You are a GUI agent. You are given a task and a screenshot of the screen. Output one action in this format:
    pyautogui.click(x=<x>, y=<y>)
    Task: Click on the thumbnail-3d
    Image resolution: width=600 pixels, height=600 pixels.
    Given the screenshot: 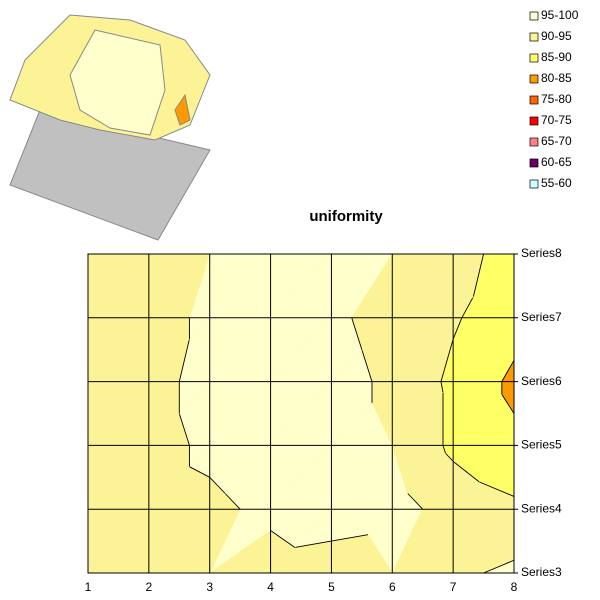 What is the action you would take?
    pyautogui.click(x=110, y=127)
    